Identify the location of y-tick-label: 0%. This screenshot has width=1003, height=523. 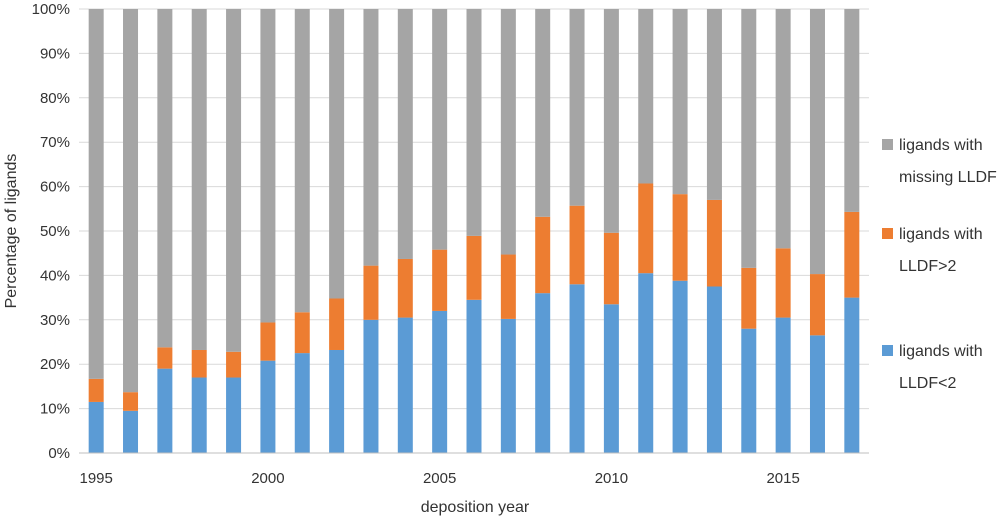
(59, 453).